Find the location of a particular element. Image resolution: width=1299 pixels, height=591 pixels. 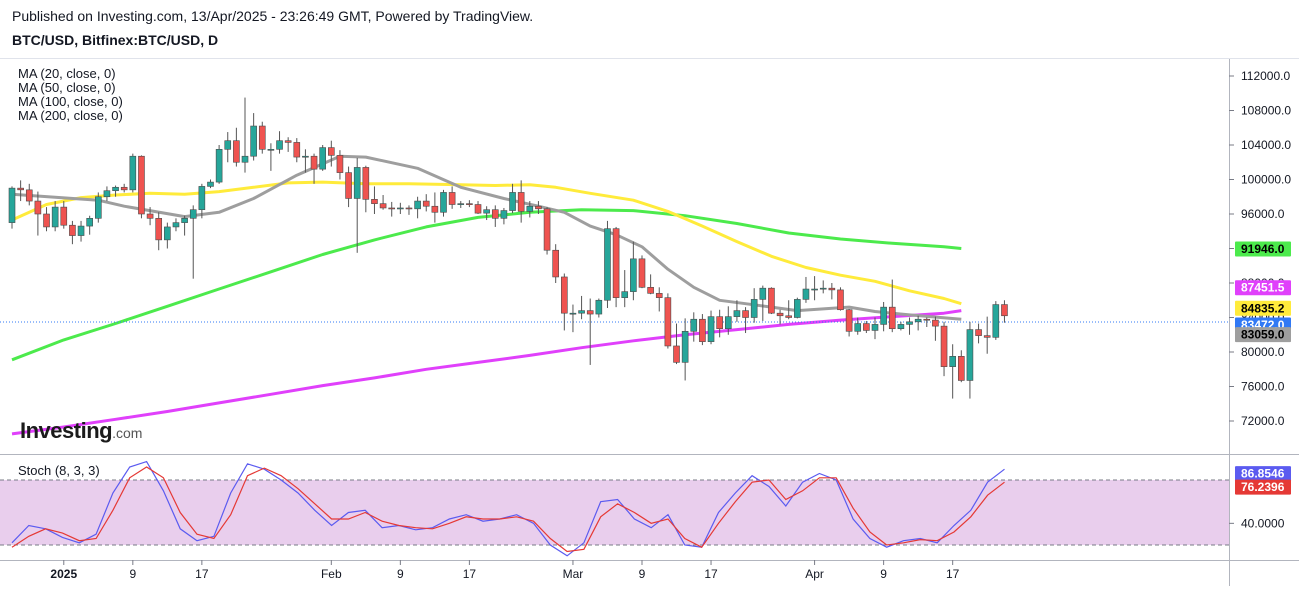

price-label-text: 83059.0 is located at coordinates (1263, 335).